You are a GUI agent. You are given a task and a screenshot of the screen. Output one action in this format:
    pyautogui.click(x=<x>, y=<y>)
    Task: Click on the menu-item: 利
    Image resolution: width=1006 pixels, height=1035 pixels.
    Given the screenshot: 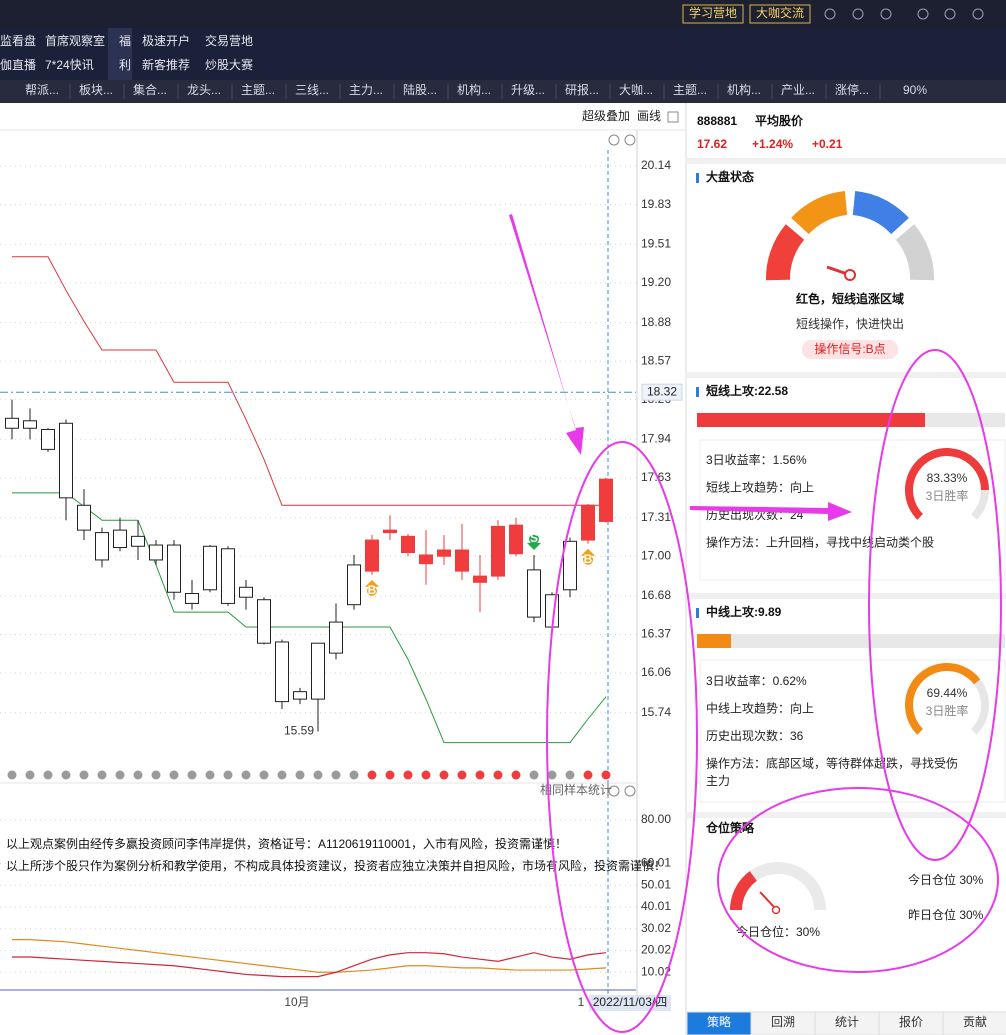 What is the action you would take?
    pyautogui.click(x=125, y=65)
    